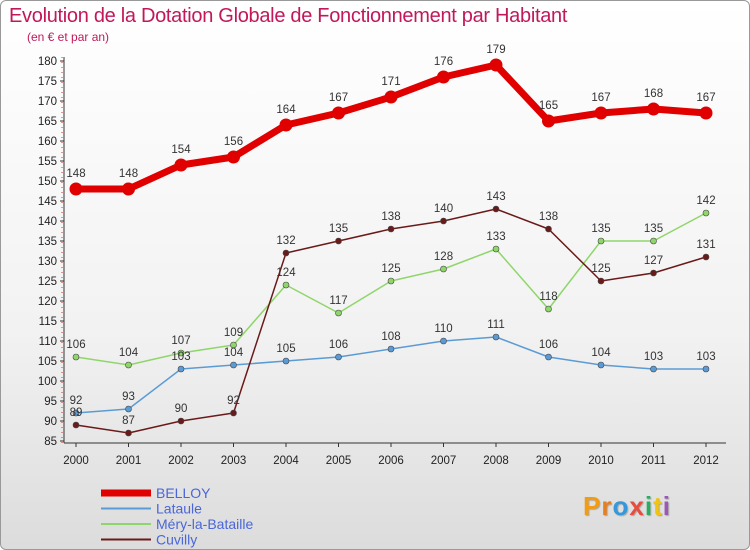 Image resolution: width=750 pixels, height=550 pixels. I want to click on y-tick-label: 100, so click(47, 382).